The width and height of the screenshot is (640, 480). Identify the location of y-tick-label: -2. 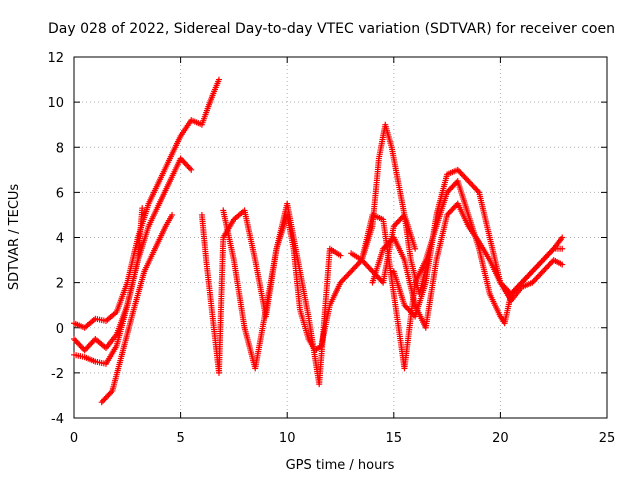
(57, 374).